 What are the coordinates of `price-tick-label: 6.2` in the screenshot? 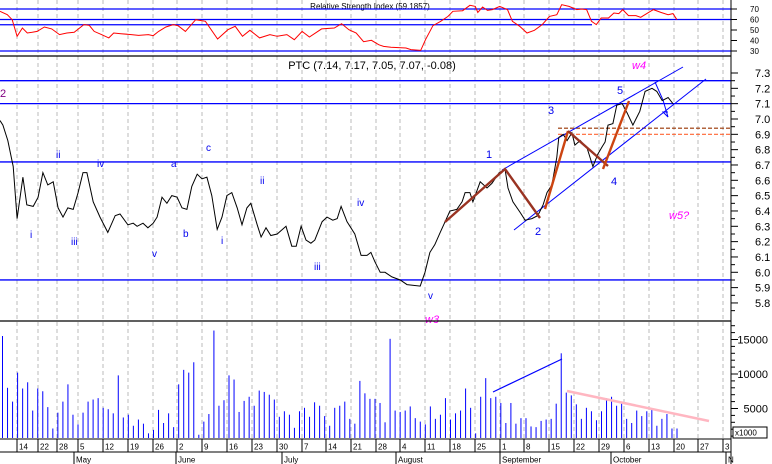 It's located at (762, 243).